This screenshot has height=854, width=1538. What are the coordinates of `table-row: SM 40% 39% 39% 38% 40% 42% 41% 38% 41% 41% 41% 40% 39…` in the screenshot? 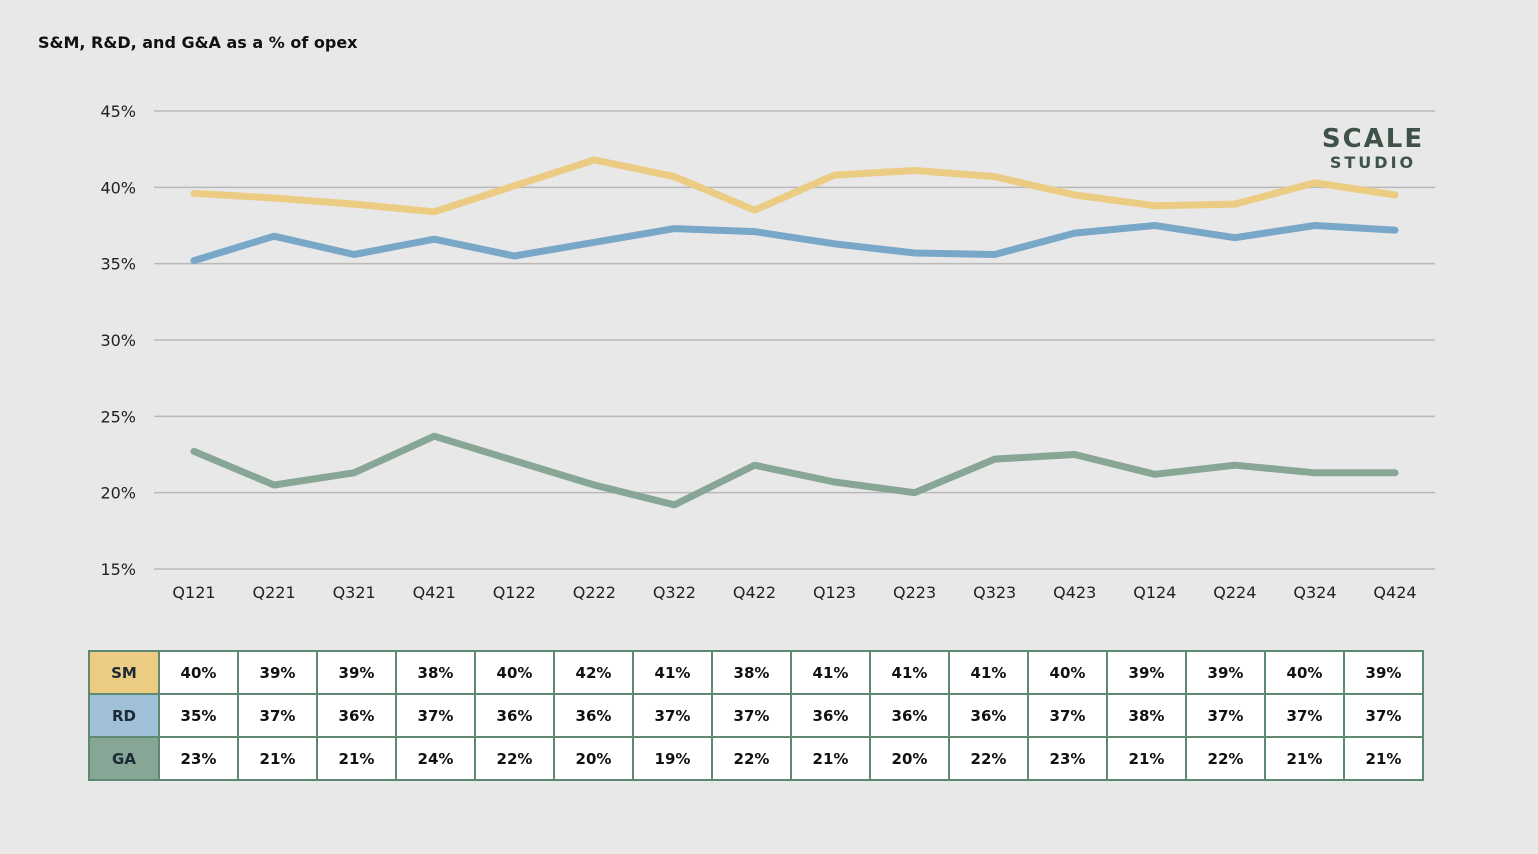 It's located at (756, 672).